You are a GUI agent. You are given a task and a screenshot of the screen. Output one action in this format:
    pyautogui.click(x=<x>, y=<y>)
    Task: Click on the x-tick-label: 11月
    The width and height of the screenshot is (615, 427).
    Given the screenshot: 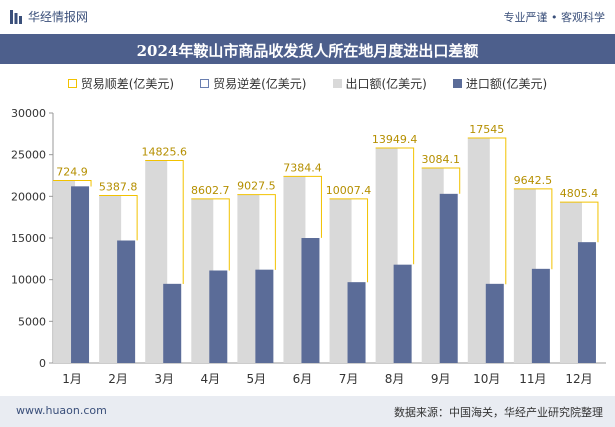 What is the action you would take?
    pyautogui.click(x=532, y=379)
    